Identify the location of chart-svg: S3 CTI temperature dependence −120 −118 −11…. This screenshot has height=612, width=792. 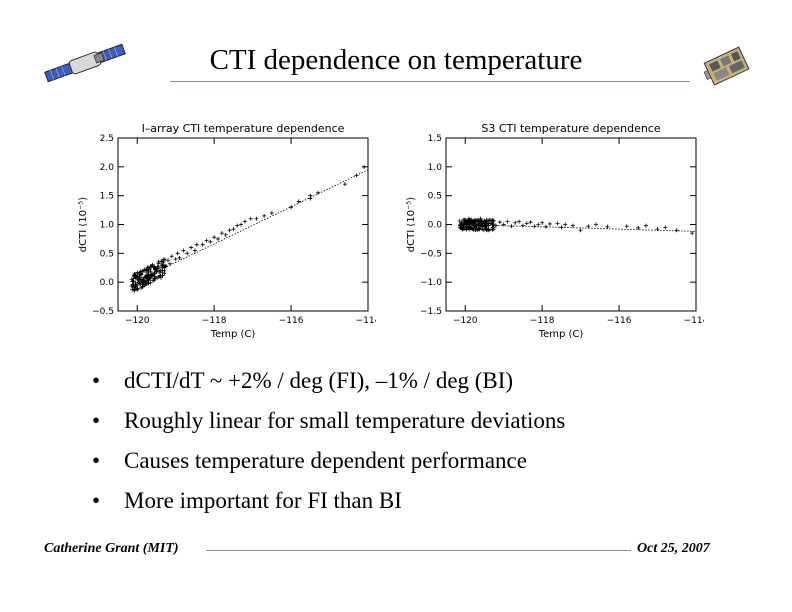
(557, 231).